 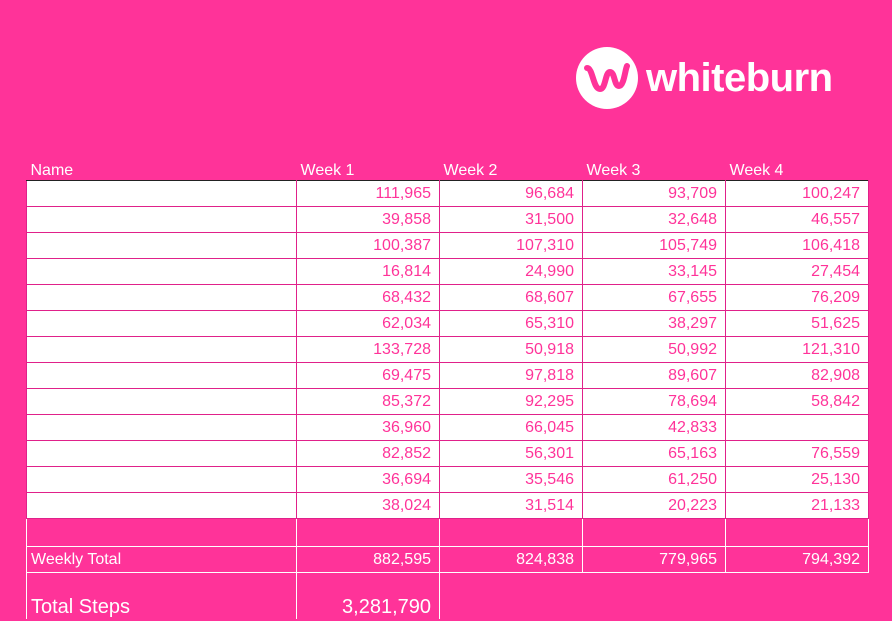 I want to click on cell-week-1: 69,475, so click(x=368, y=375).